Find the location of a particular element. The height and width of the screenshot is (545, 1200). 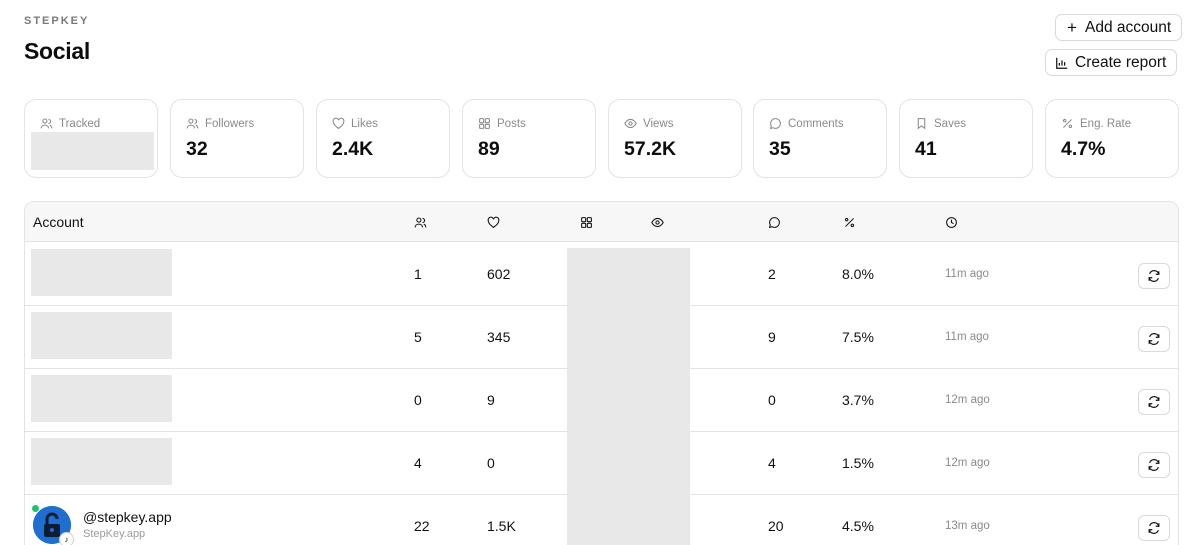

table-row: 1 602 2 8.0% 11m ago is located at coordinates (601, 274).